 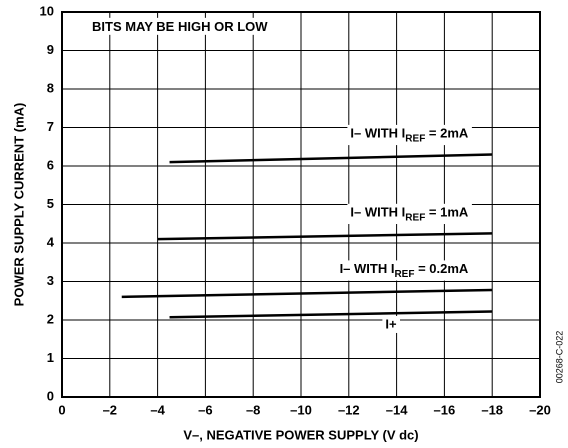 What do you see at coordinates (349, 409) in the screenshot?
I see `x-tick-label: –12` at bounding box center [349, 409].